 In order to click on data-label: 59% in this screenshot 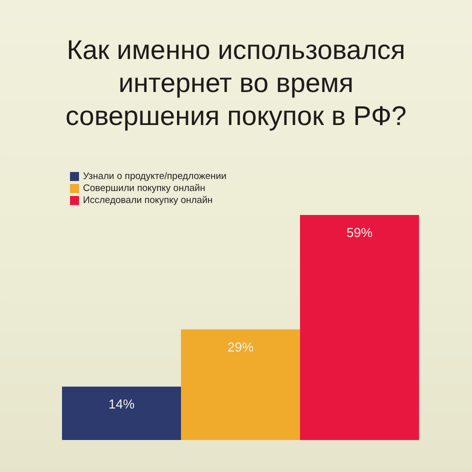, I will do `click(359, 232)`.